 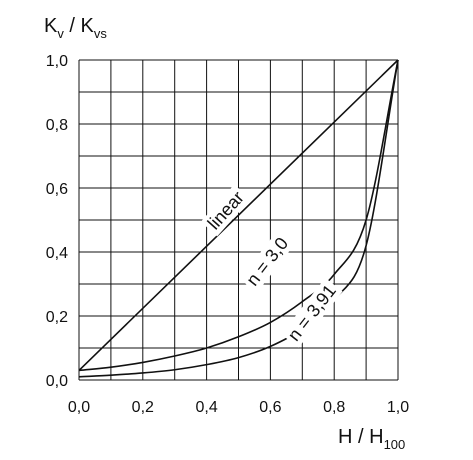 I want to click on x-axis-title: H / H100, so click(x=371, y=439).